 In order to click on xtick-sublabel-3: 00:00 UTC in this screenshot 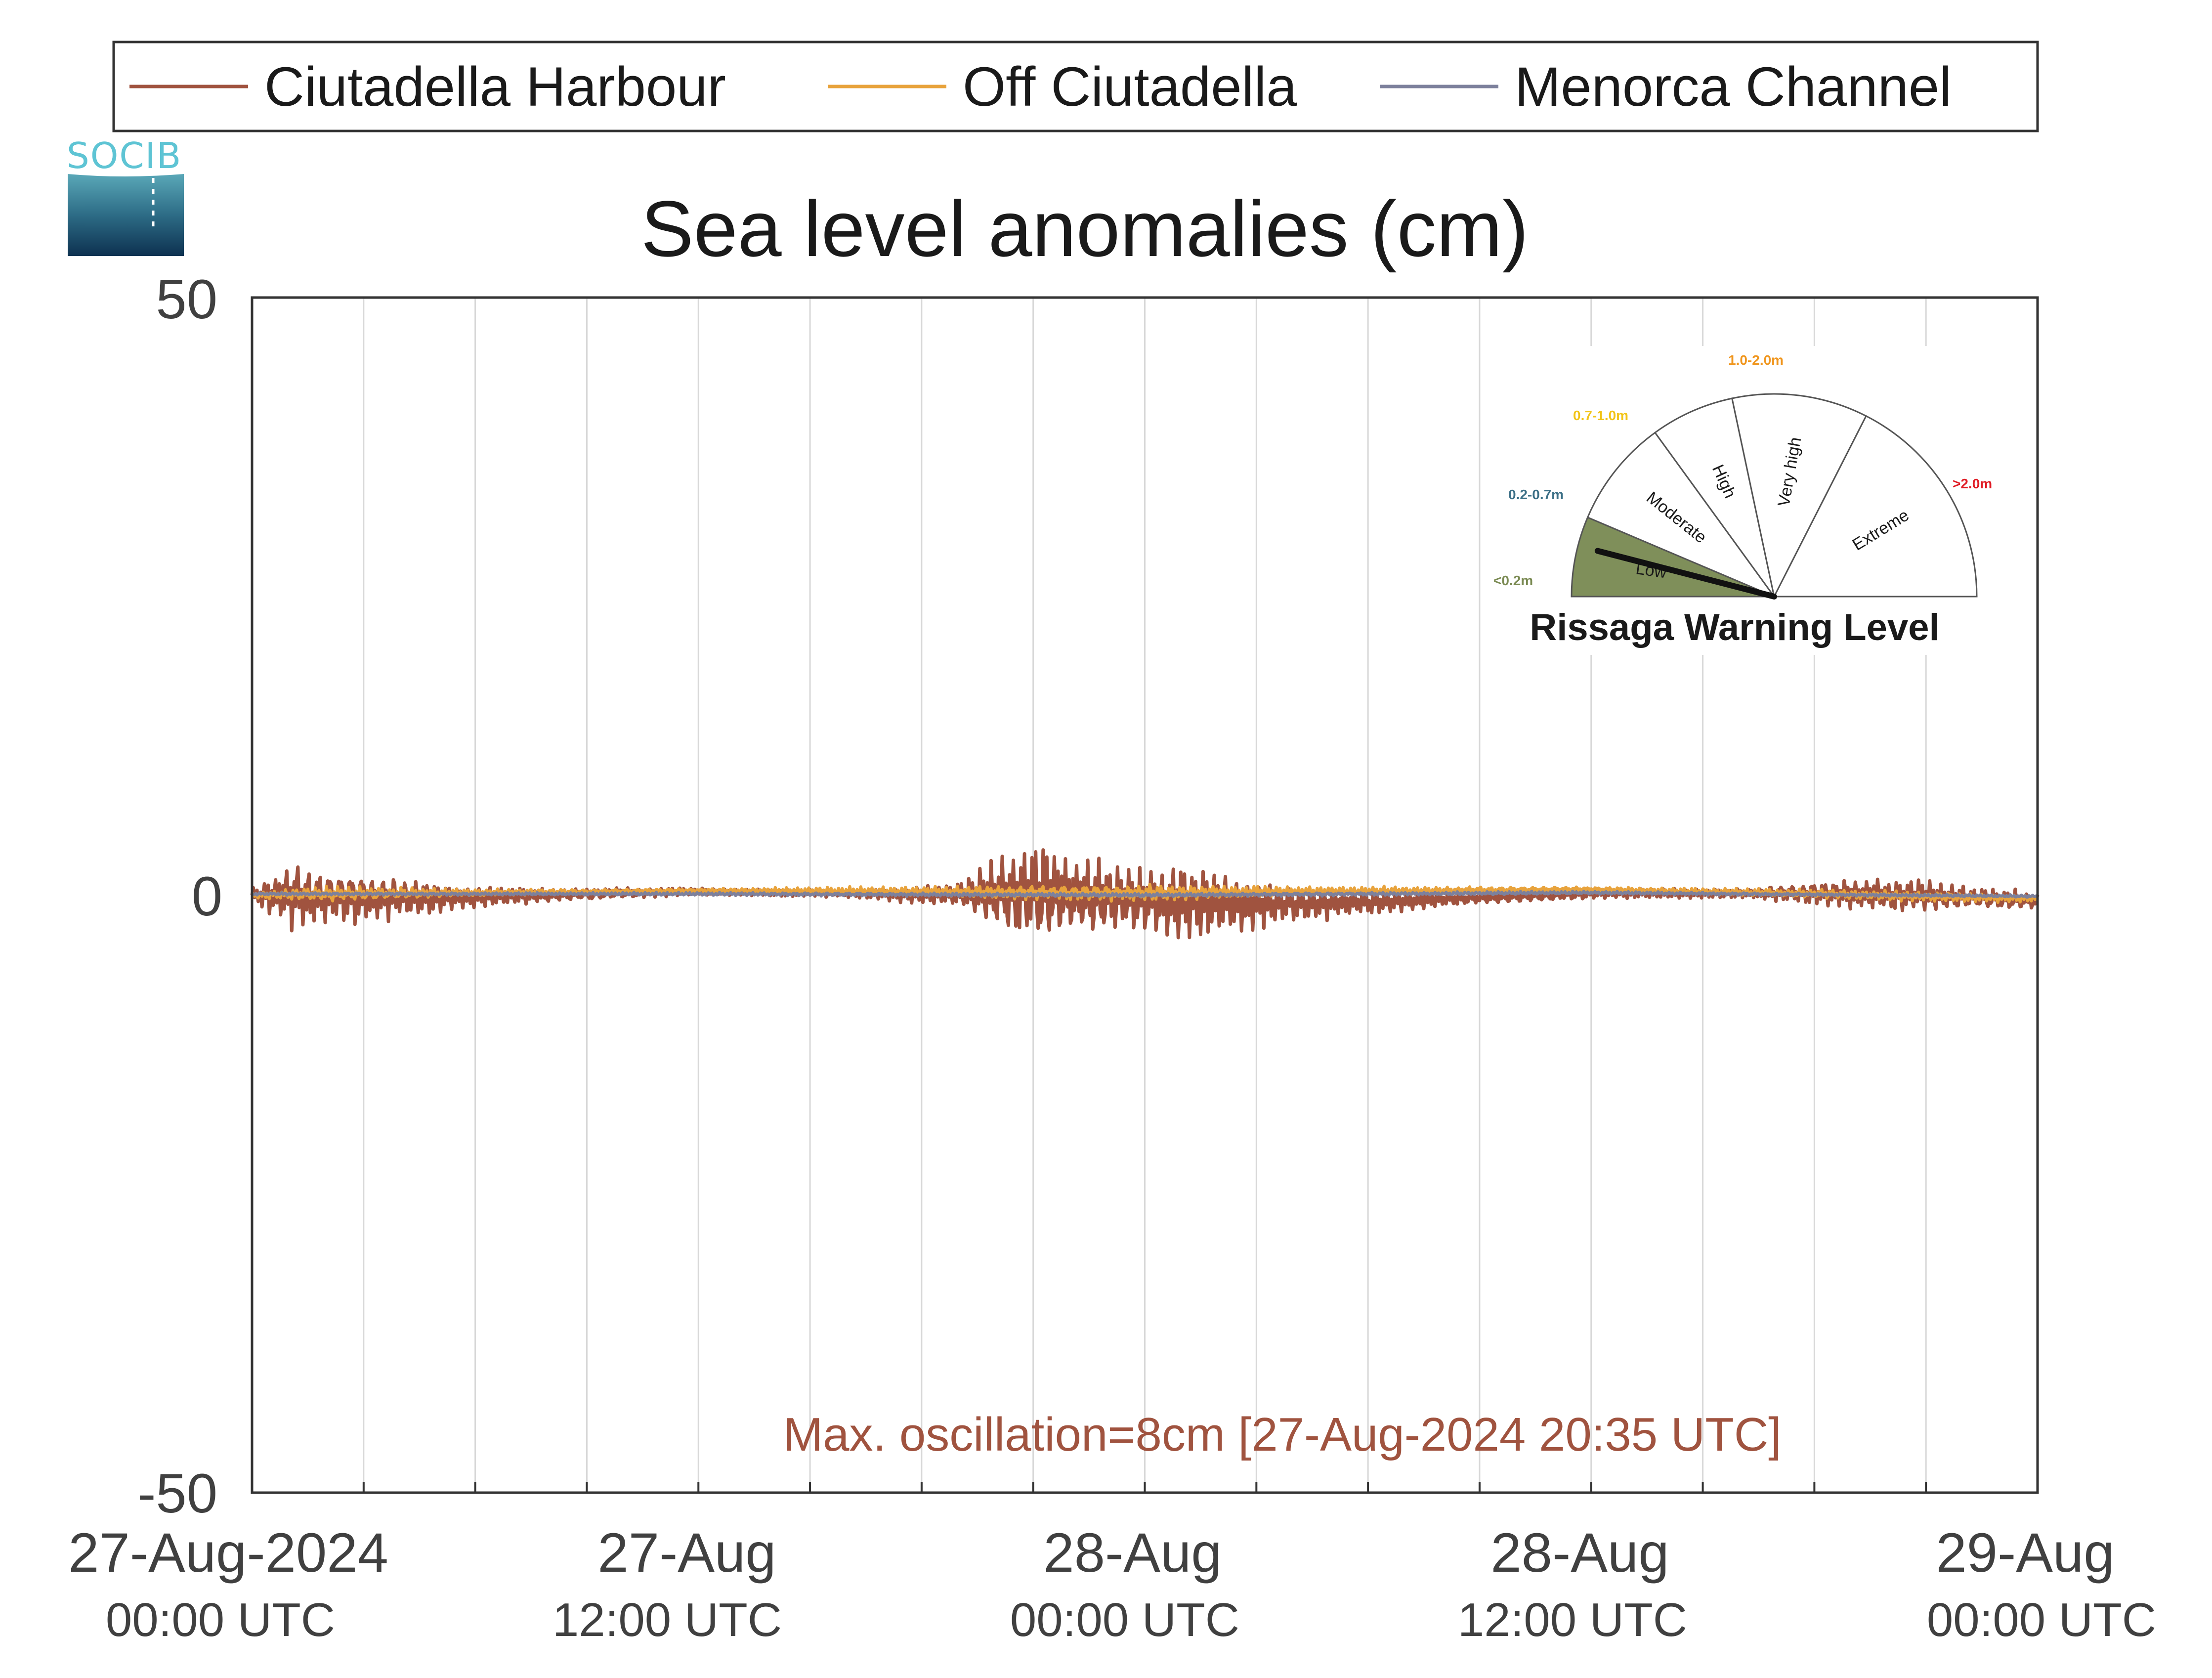, I will do `click(1124, 1619)`.